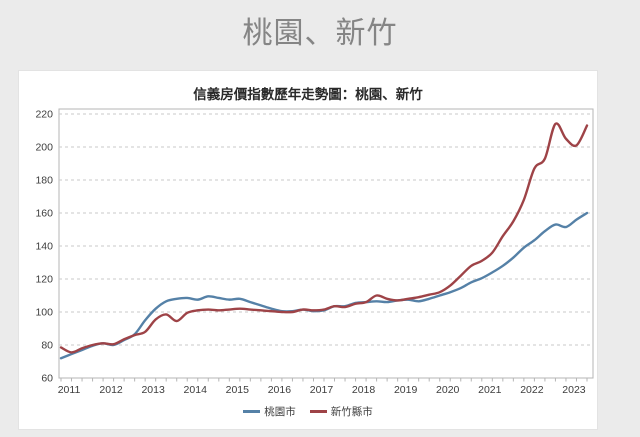  Describe the element at coordinates (44, 214) in the screenshot. I see `svg-text: 160` at that location.